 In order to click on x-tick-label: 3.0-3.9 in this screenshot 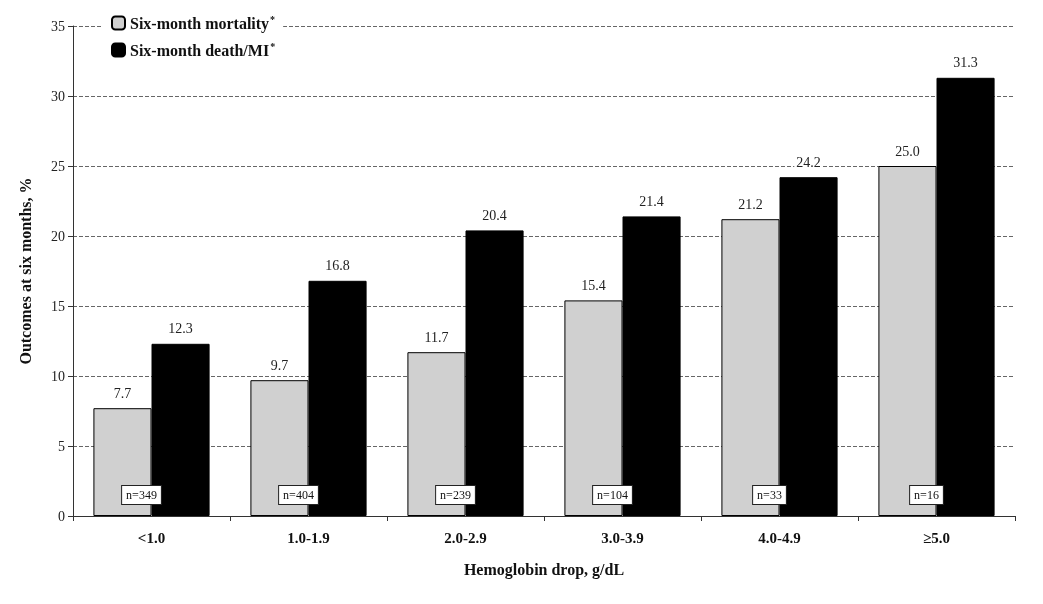, I will do `click(622, 537)`.